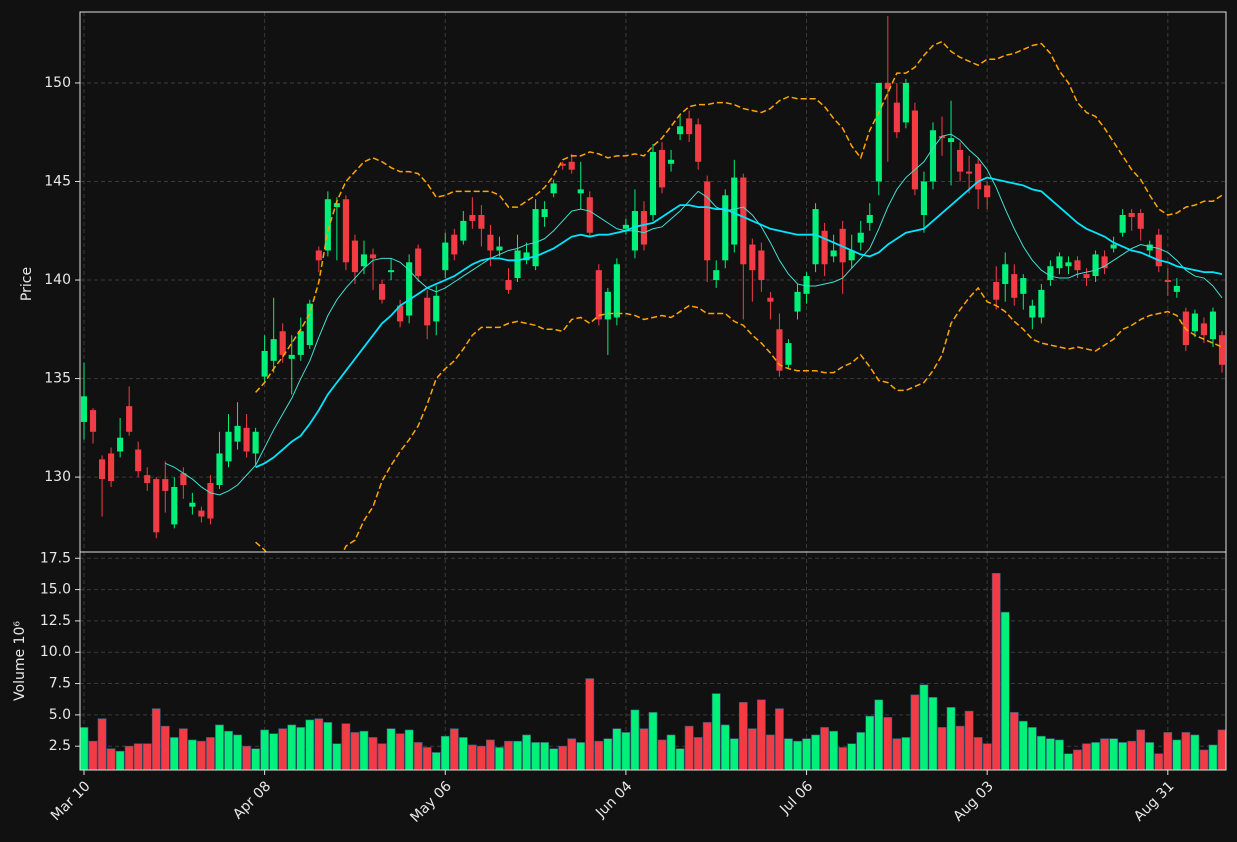 The image size is (1237, 842). What do you see at coordinates (55, 558) in the screenshot?
I see `y-tick-label: 17.5` at bounding box center [55, 558].